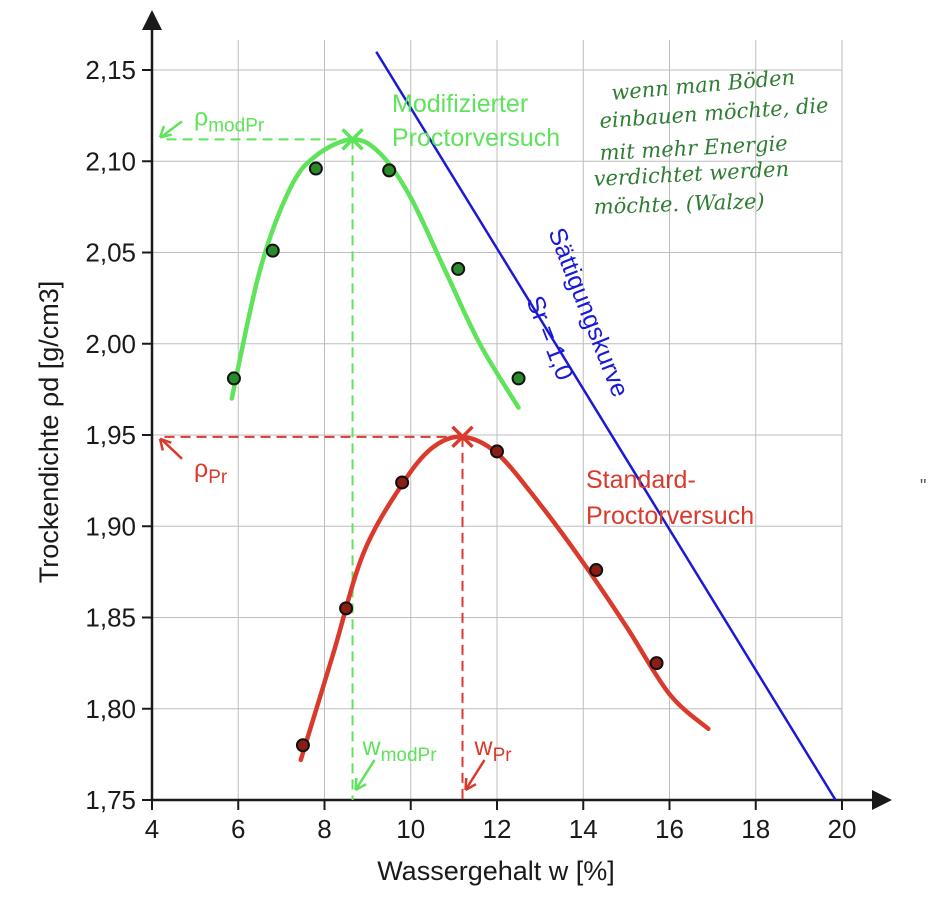  I want to click on std-rho-arrowhead, so click(165, 444).